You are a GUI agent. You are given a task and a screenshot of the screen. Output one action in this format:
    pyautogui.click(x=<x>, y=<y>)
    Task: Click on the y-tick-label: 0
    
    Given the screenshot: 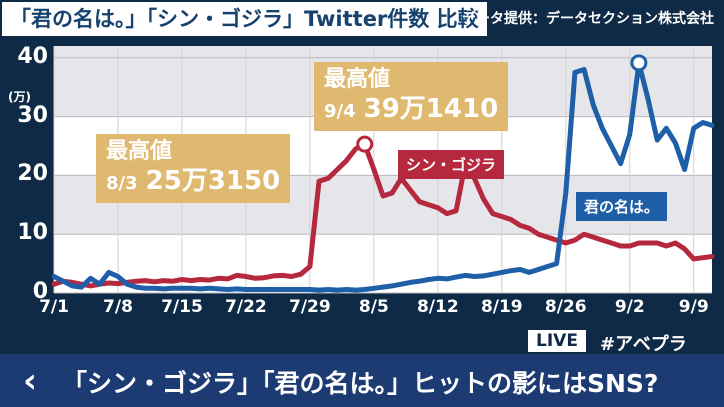 What is the action you would take?
    pyautogui.click(x=40, y=291)
    